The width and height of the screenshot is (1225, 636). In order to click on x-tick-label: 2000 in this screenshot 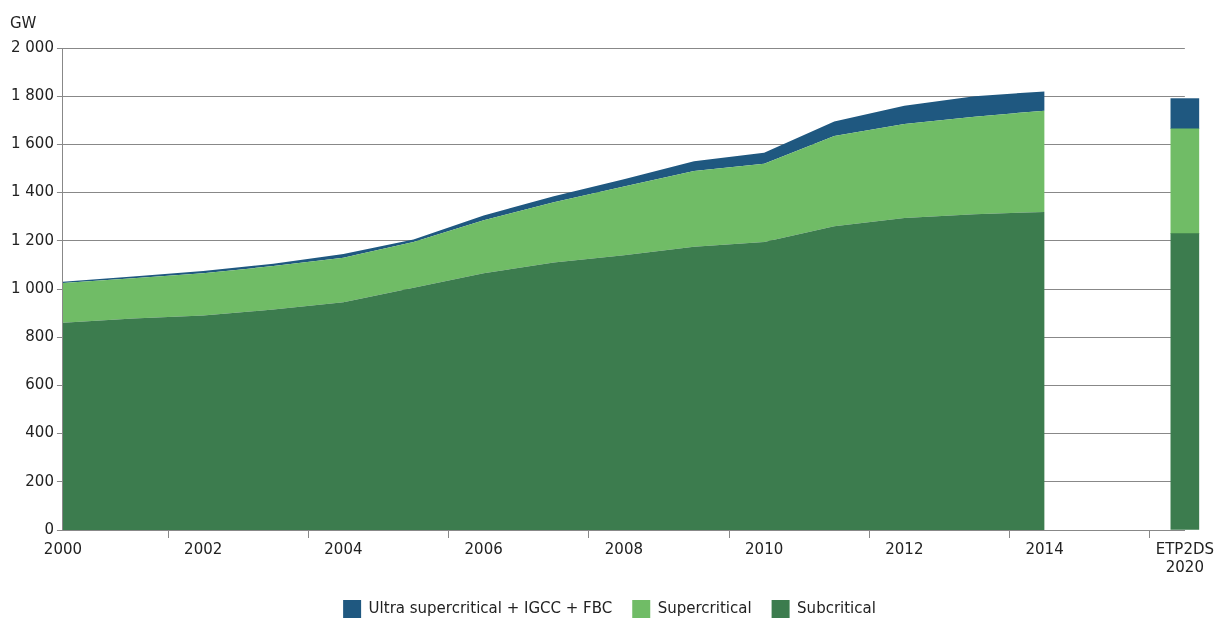, I will do `click(63, 548)`.